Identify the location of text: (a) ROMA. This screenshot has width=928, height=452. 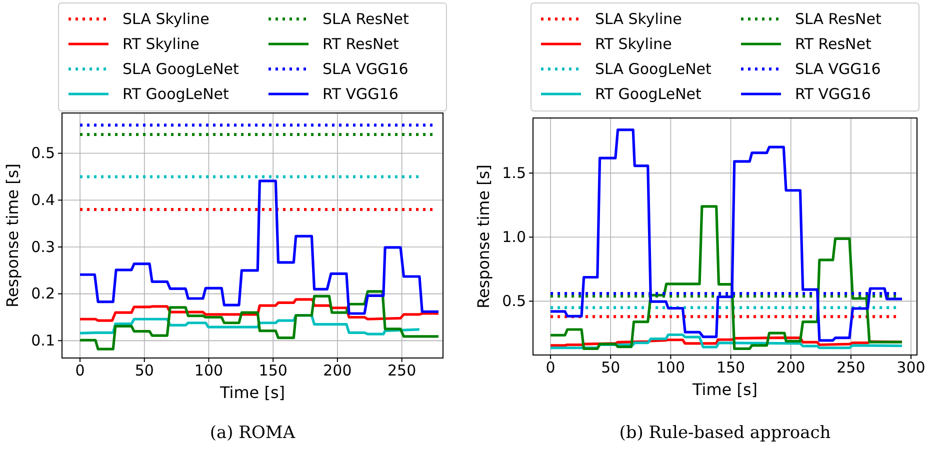
(253, 433).